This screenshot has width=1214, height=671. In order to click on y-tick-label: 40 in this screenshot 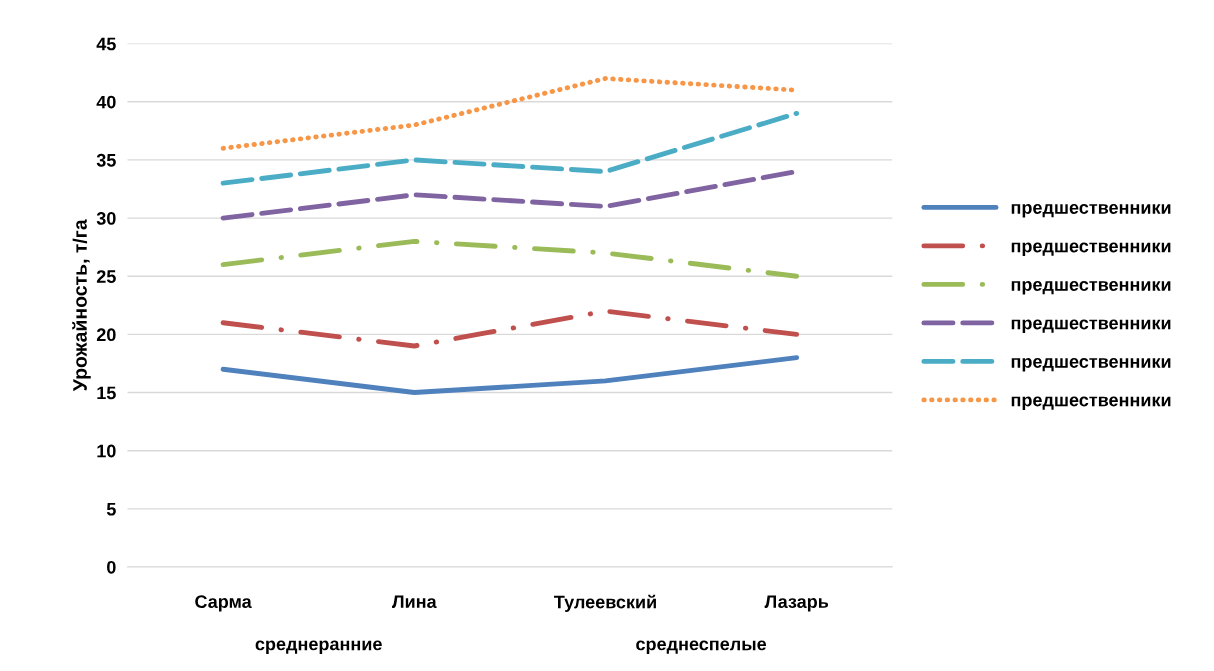, I will do `click(106, 102)`.